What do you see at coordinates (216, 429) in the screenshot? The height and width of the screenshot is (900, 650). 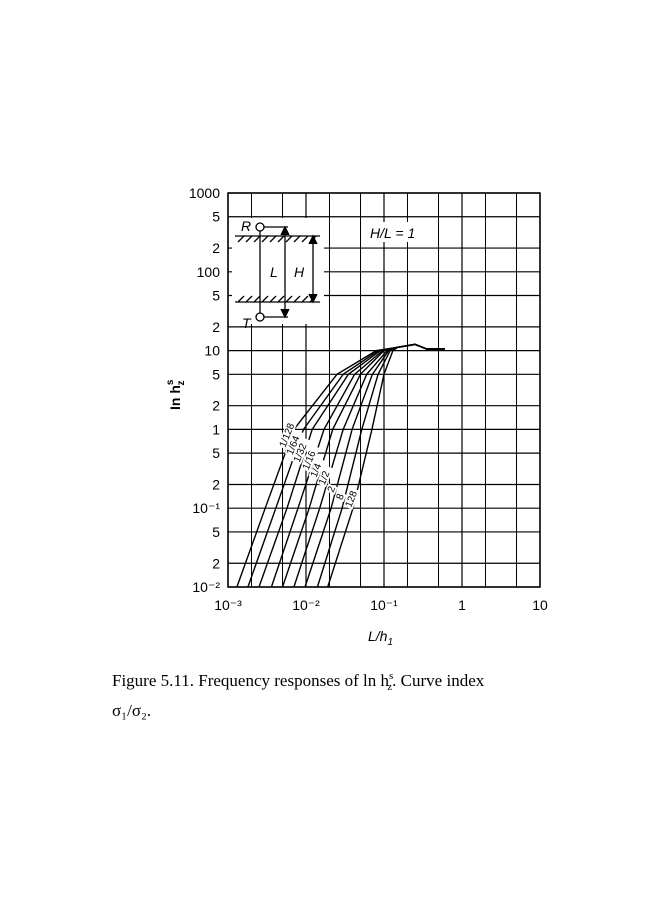 I see `y-tick-label: 1` at bounding box center [216, 429].